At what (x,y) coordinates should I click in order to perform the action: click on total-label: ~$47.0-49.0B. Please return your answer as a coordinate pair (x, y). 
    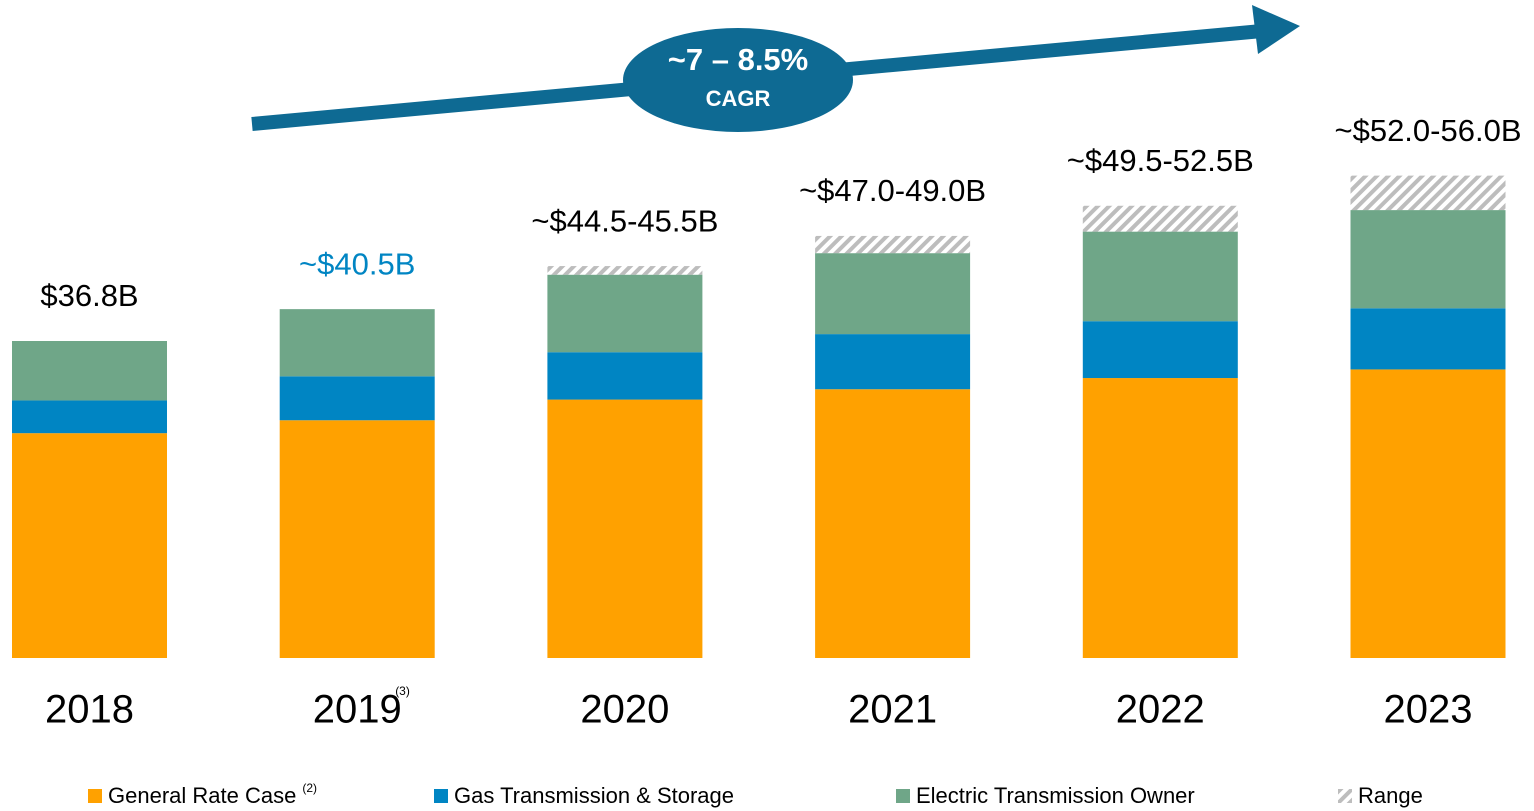
    Looking at the image, I should click on (892, 190).